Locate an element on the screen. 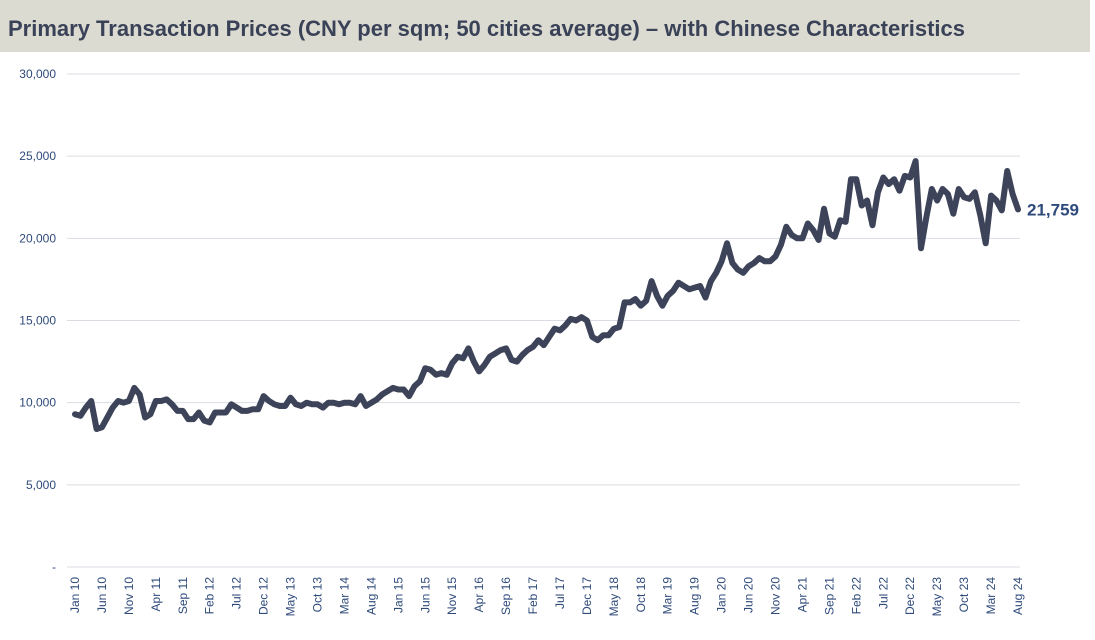  x-tick-label: Aug 24 is located at coordinates (1018, 596).